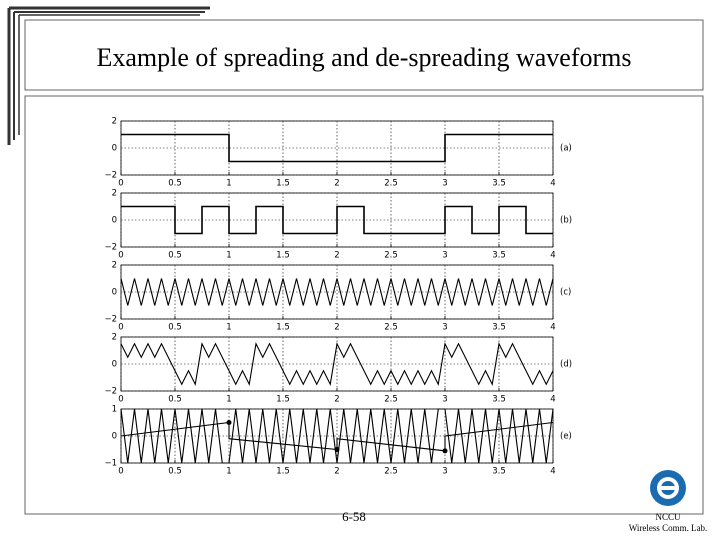  Describe the element at coordinates (668, 488) in the screenshot. I see `logo` at that location.